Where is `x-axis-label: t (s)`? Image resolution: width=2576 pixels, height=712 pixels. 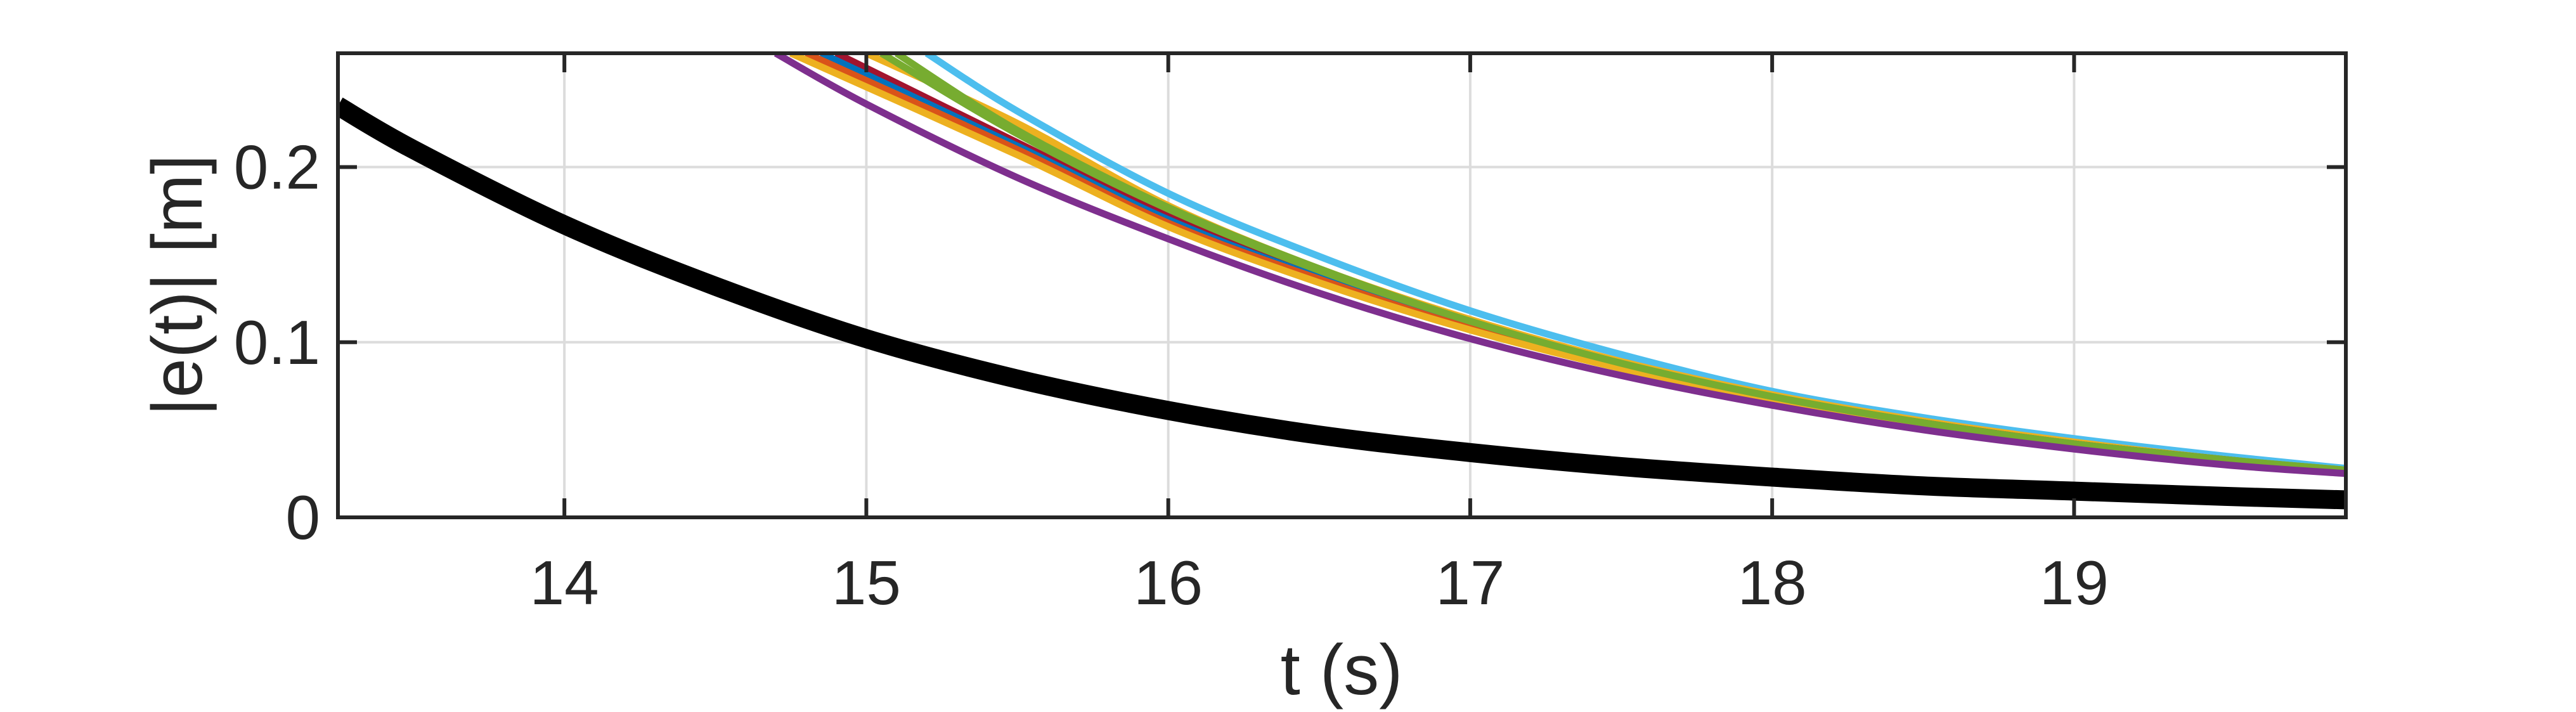 x-axis-label: t (s) is located at coordinates (1342, 669).